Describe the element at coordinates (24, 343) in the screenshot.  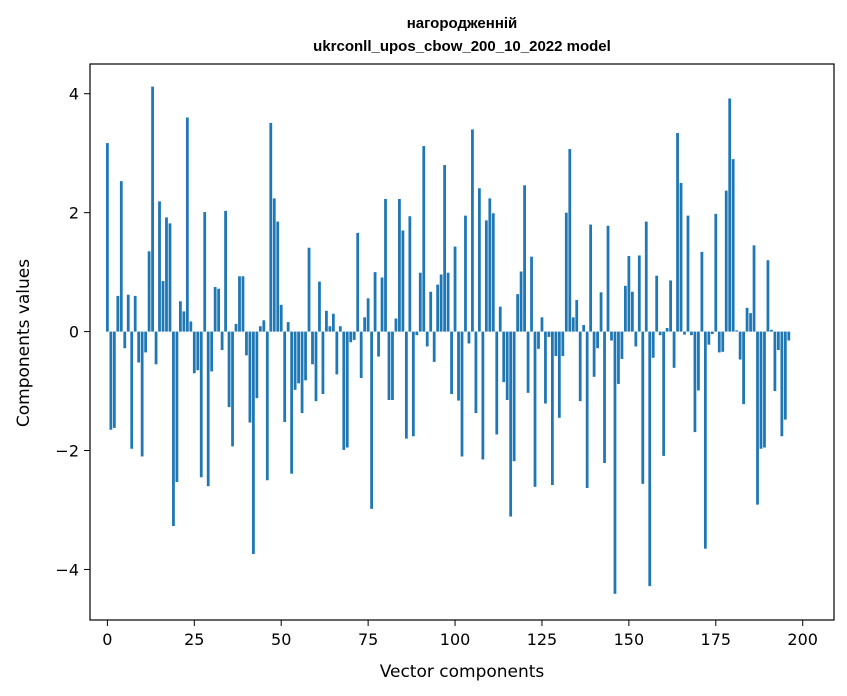
I see `y-axis-label: Components values` at that location.